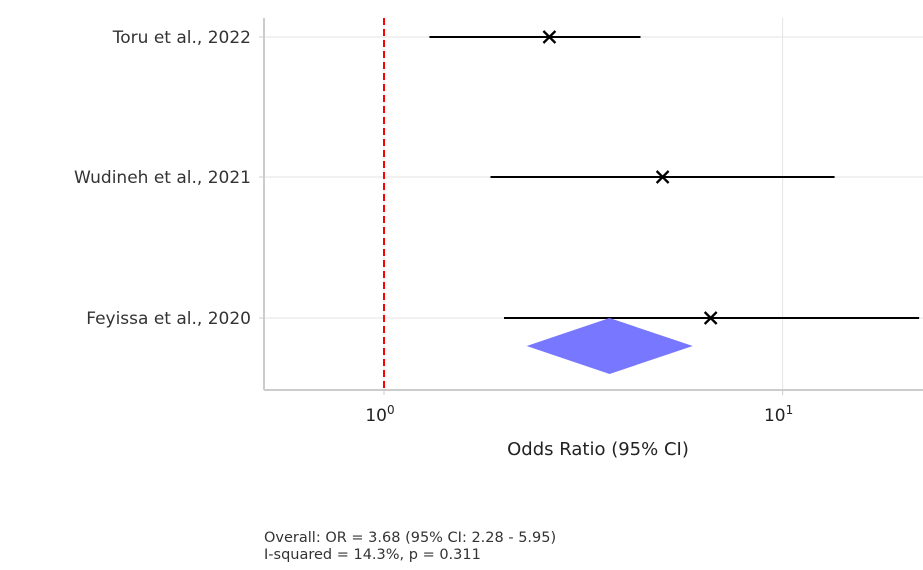 This screenshot has height=570, width=923. What do you see at coordinates (168, 319) in the screenshot?
I see `study-label: Feyissa et al., 2020` at bounding box center [168, 319].